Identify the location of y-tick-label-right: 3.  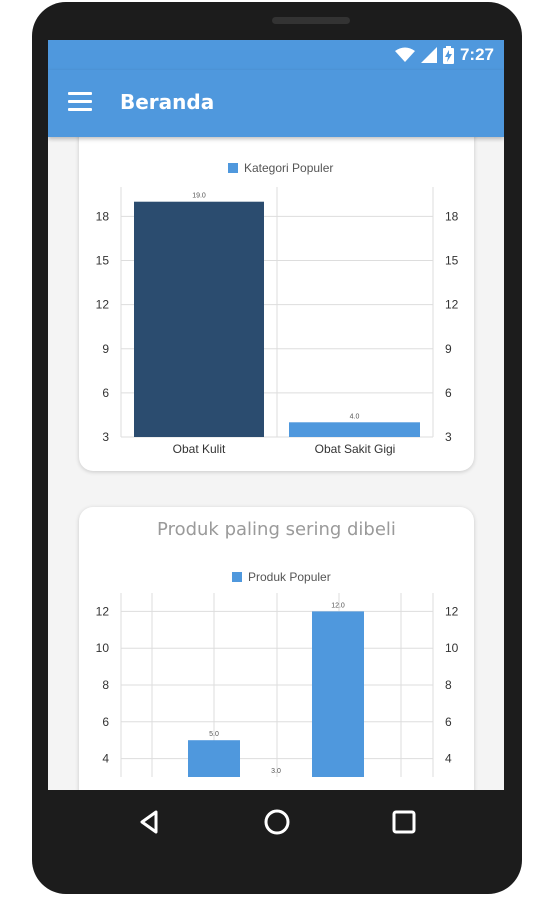
(448, 437).